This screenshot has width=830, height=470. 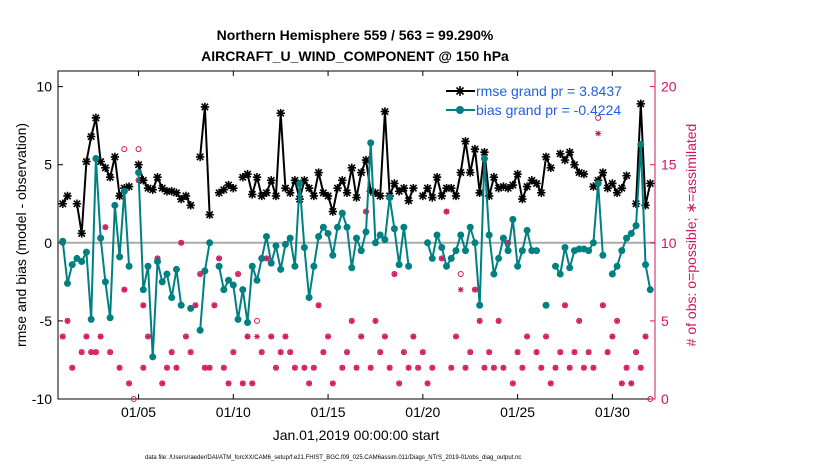 I want to click on legend-rmse-label: rmse grand pr = 3.8437, so click(x=549, y=91).